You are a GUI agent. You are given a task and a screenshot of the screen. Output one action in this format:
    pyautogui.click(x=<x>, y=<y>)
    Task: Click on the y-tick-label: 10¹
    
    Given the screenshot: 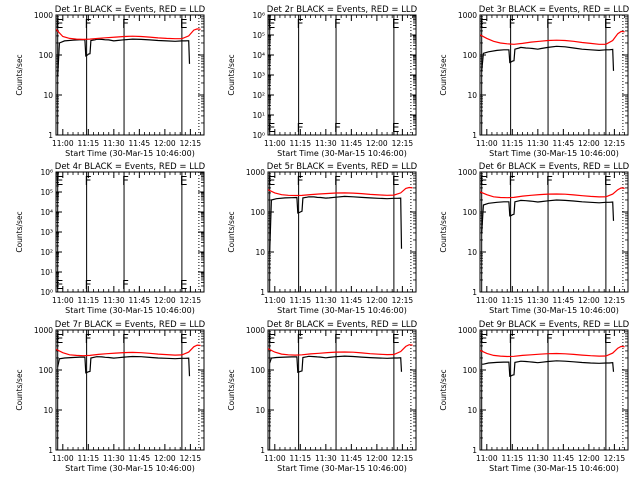 What is the action you would take?
    pyautogui.click(x=46, y=272)
    